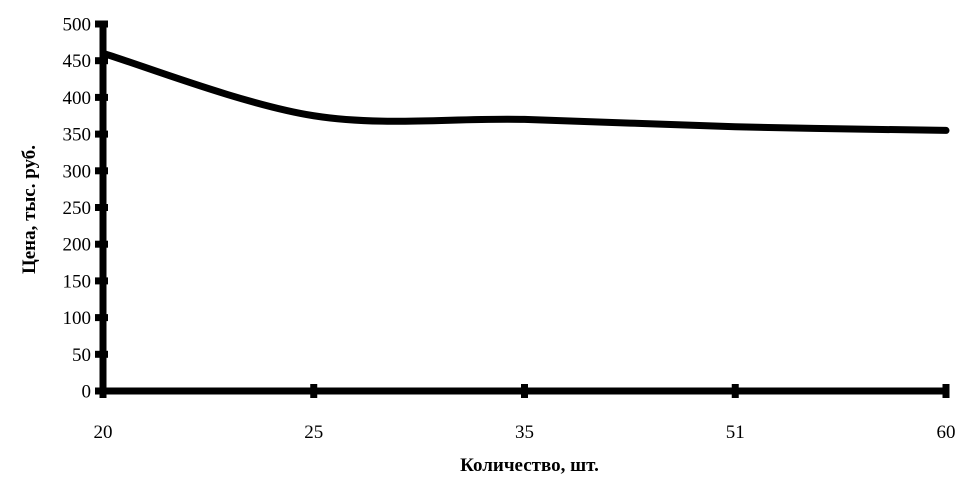 The height and width of the screenshot is (482, 960). What do you see at coordinates (946, 432) in the screenshot?
I see `x-tick-label: 60` at bounding box center [946, 432].